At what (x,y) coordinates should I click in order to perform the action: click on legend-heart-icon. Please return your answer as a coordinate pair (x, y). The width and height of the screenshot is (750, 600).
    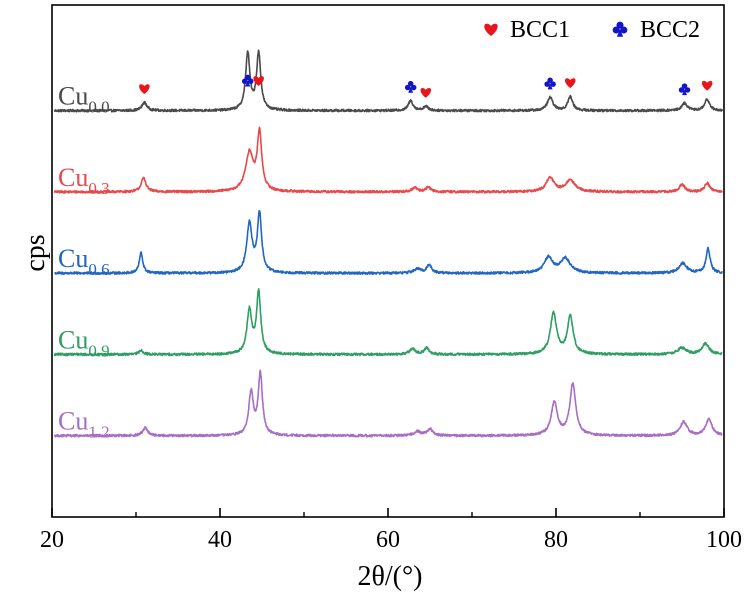
    Looking at the image, I should click on (491, 29).